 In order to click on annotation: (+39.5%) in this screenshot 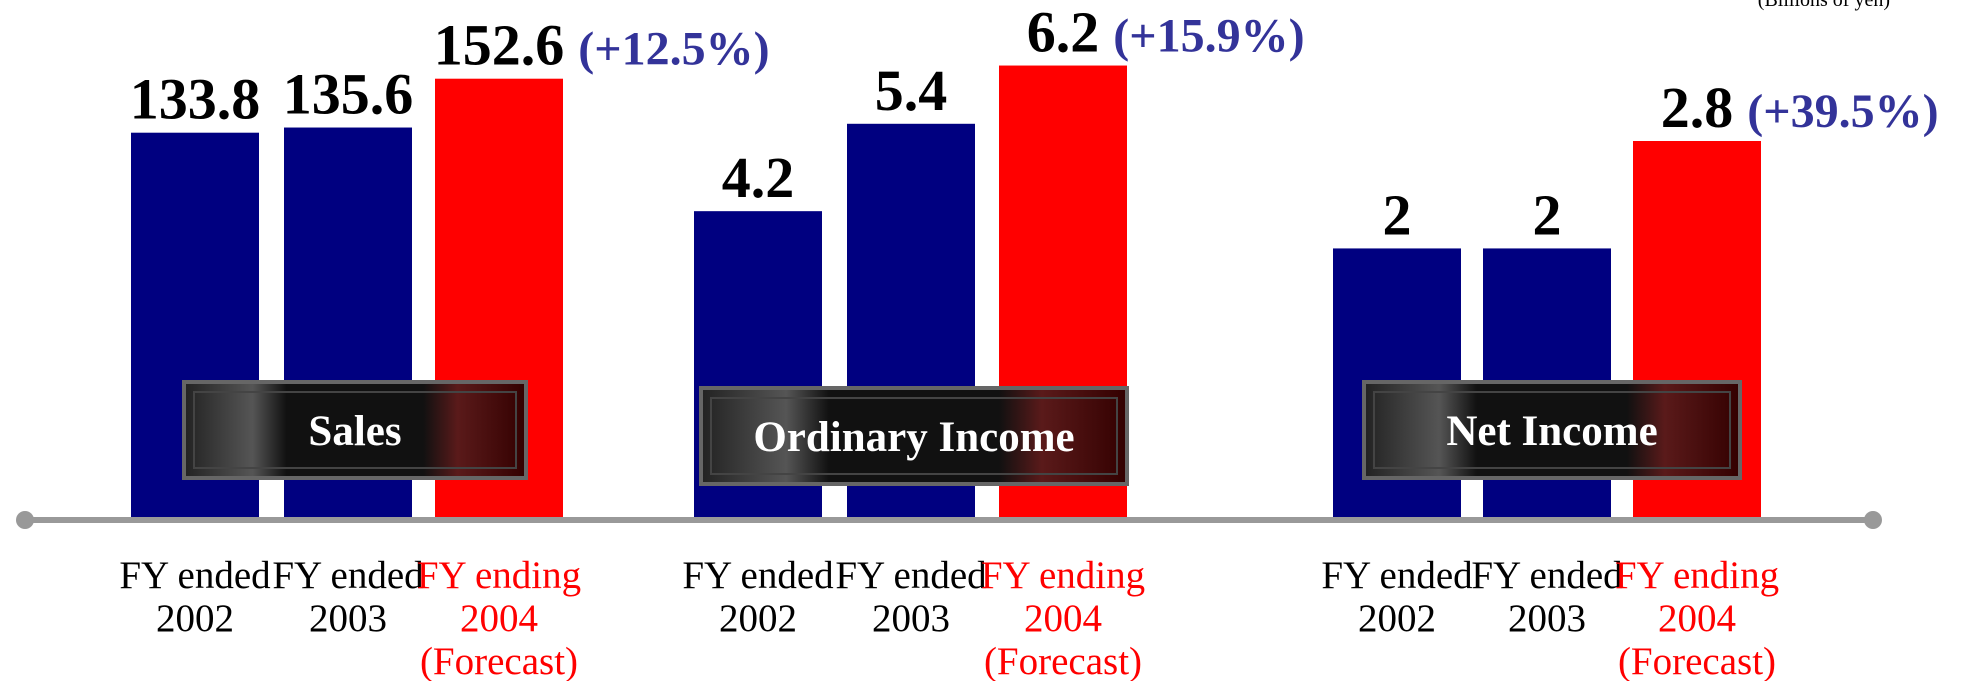, I will do `click(1842, 111)`.